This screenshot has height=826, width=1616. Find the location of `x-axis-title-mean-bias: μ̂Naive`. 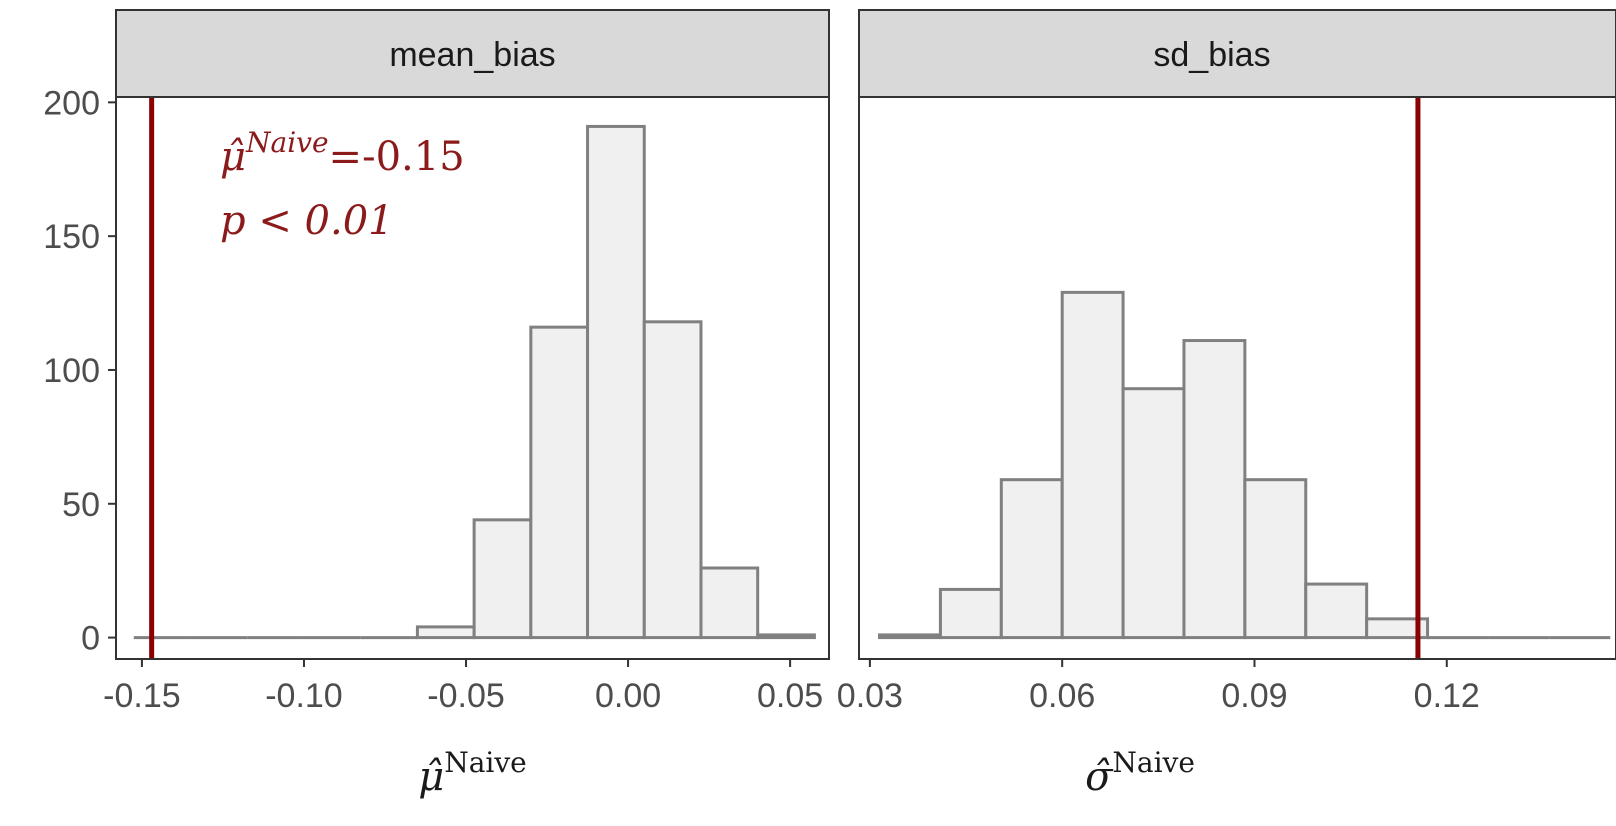

x-axis-title-mean-bias: μ̂Naive is located at coordinates (472, 773).